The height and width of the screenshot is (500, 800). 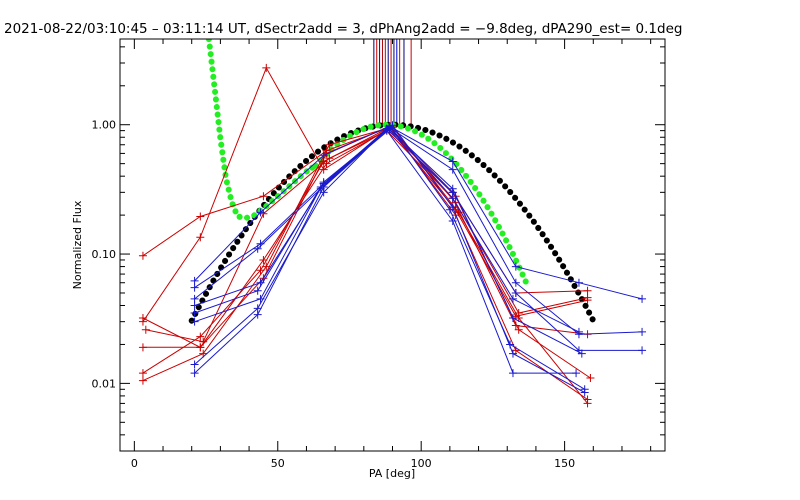 I want to click on y-tick-label: 1.00, so click(x=104, y=125).